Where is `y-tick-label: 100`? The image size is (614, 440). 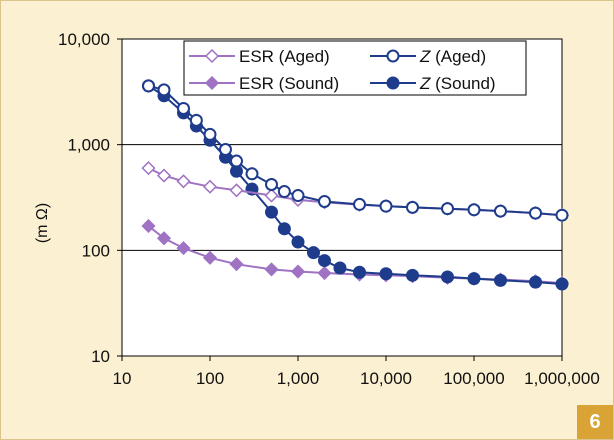
y-tick-label: 100 is located at coordinates (96, 250).